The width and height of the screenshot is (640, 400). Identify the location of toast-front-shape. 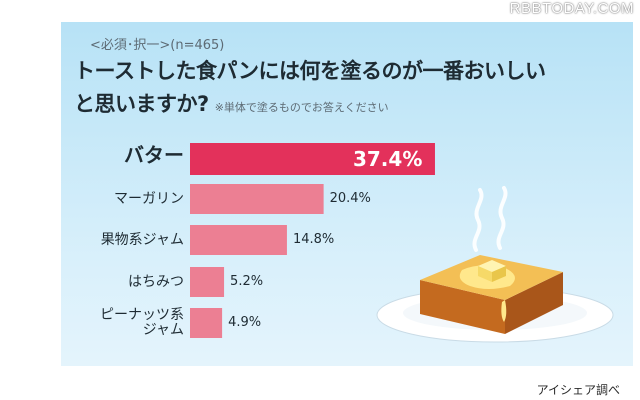
(462, 307).